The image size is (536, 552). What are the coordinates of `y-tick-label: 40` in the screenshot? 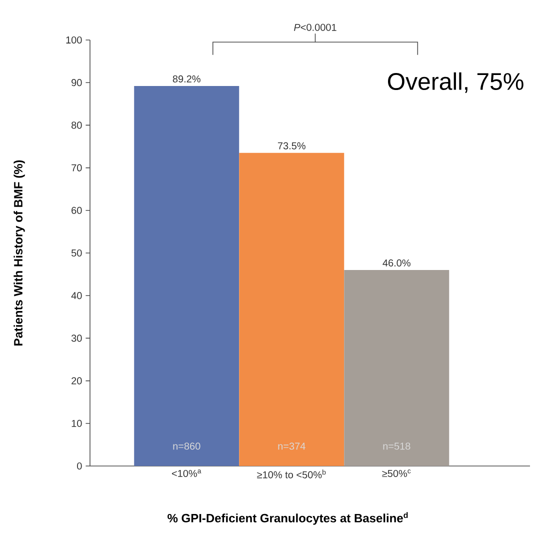 It's located at (76, 296).